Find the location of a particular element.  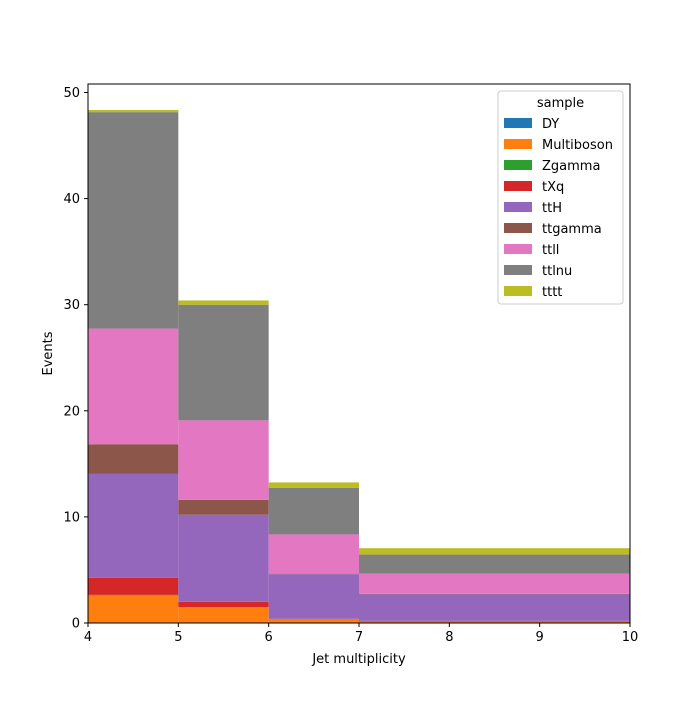

x-tick-label: 6 is located at coordinates (269, 637).